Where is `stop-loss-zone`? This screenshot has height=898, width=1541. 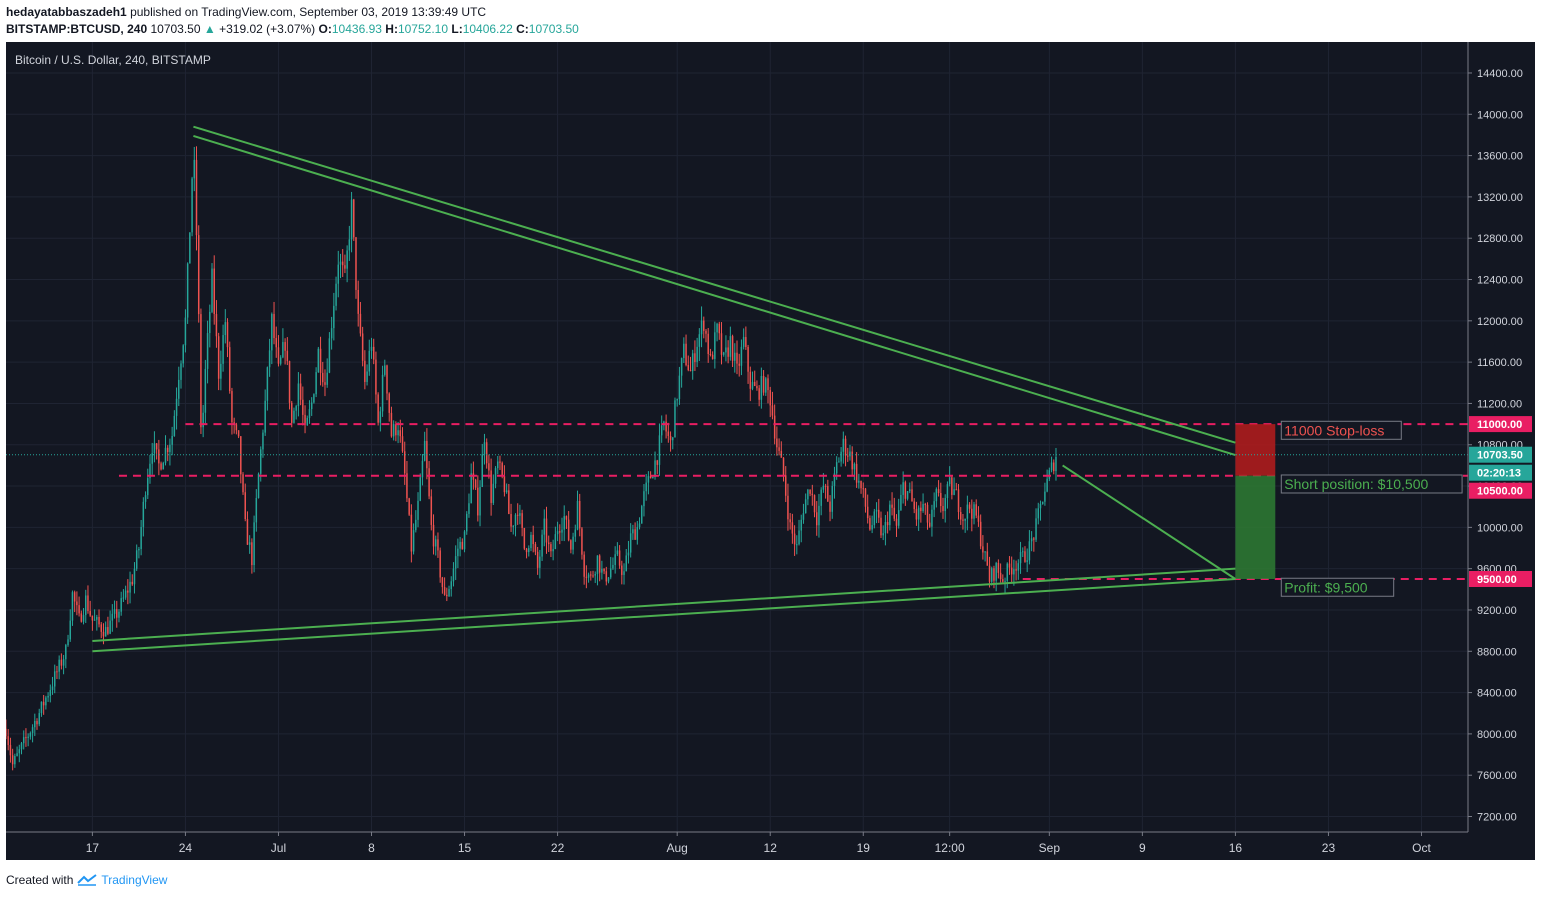
stop-loss-zone is located at coordinates (1255, 450).